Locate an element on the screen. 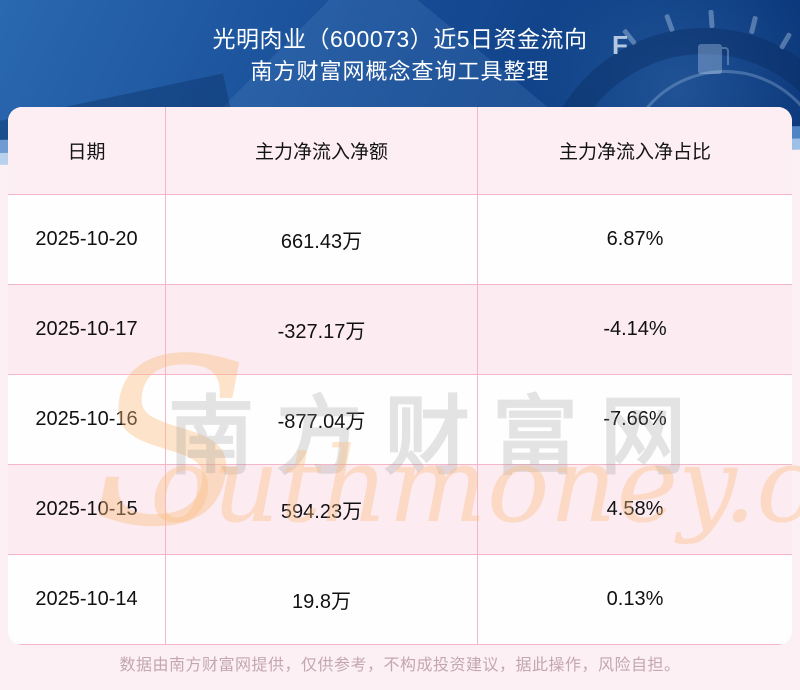 This screenshot has width=800, height=690. table-row: 2025-10-17 -327.17万 -4.14% is located at coordinates (400, 330).